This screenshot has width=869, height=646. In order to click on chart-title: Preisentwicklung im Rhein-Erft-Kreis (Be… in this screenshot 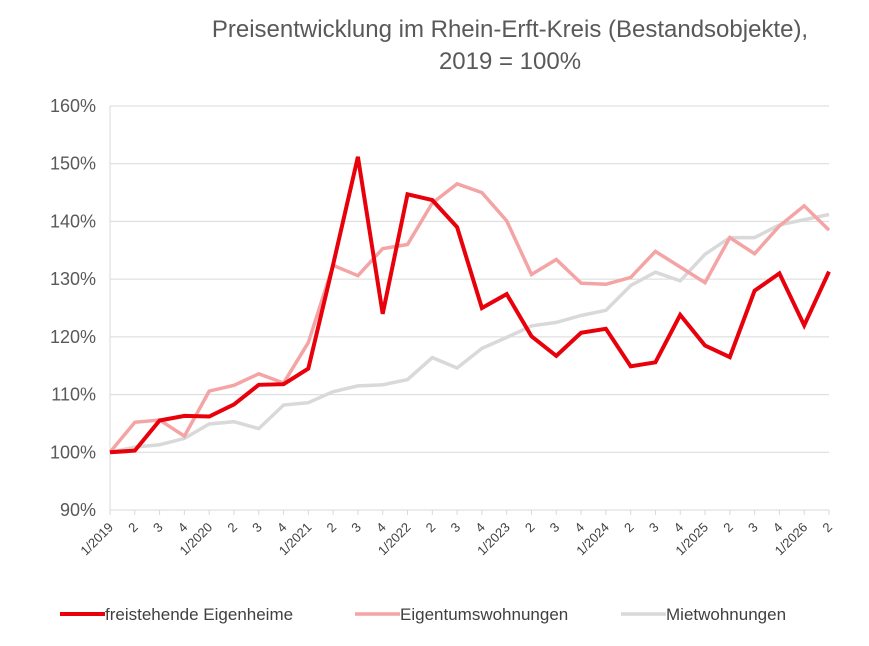, I will do `click(509, 46)`.